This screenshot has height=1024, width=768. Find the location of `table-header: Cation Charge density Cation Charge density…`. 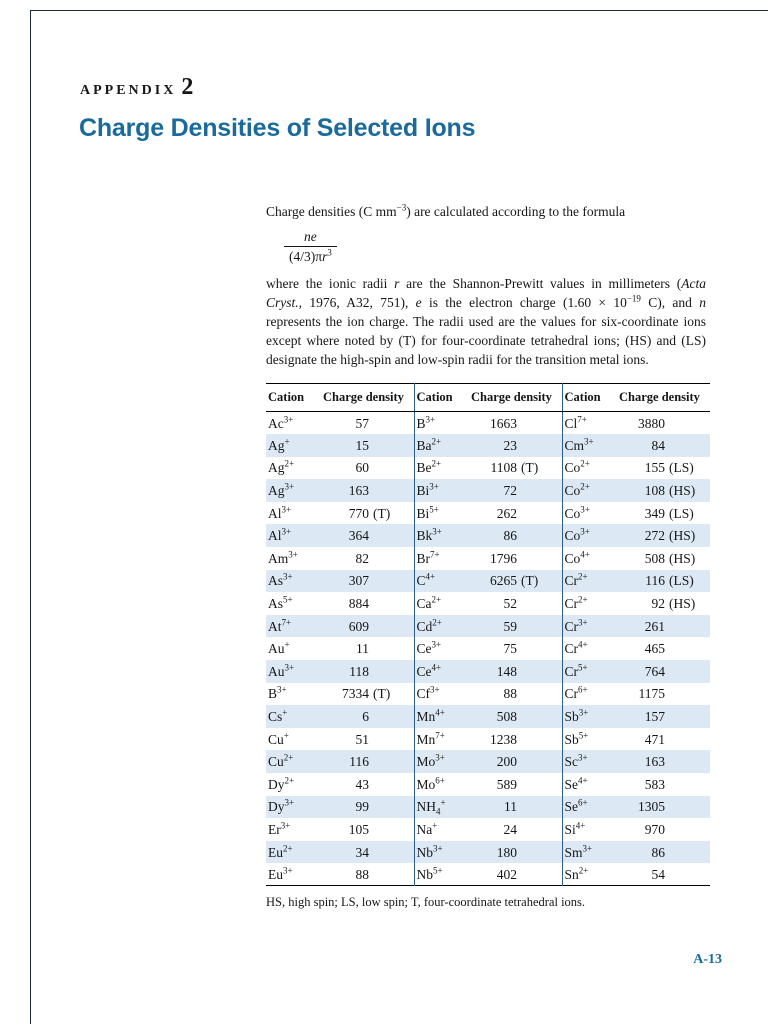

table-header: Cation Charge density Cation Charge density… is located at coordinates (488, 397).